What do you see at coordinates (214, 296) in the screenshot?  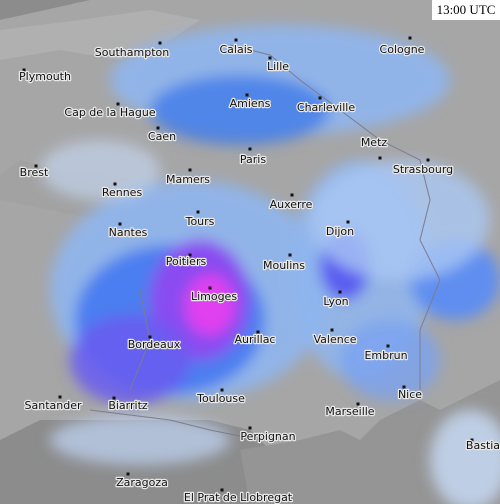 I see `city-label: Limoges` at bounding box center [214, 296].